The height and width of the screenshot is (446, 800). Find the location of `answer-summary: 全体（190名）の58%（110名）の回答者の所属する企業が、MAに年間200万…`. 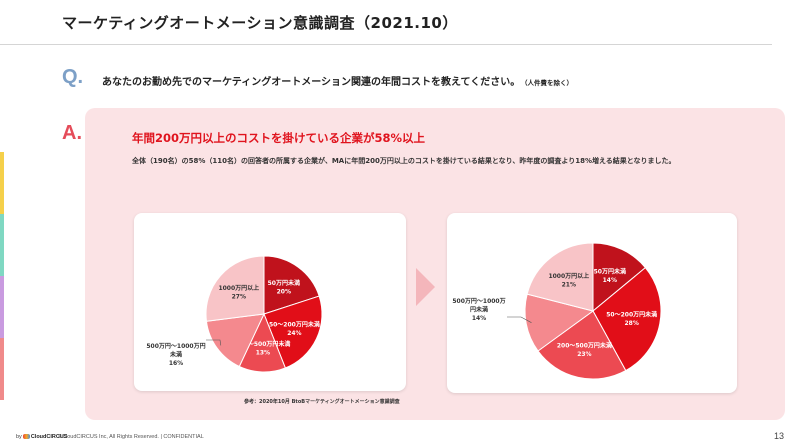

answer-summary: 全体（190名）の58%（110名）の回答者の所属する企業が、MAに年間200万… is located at coordinates (404, 161).